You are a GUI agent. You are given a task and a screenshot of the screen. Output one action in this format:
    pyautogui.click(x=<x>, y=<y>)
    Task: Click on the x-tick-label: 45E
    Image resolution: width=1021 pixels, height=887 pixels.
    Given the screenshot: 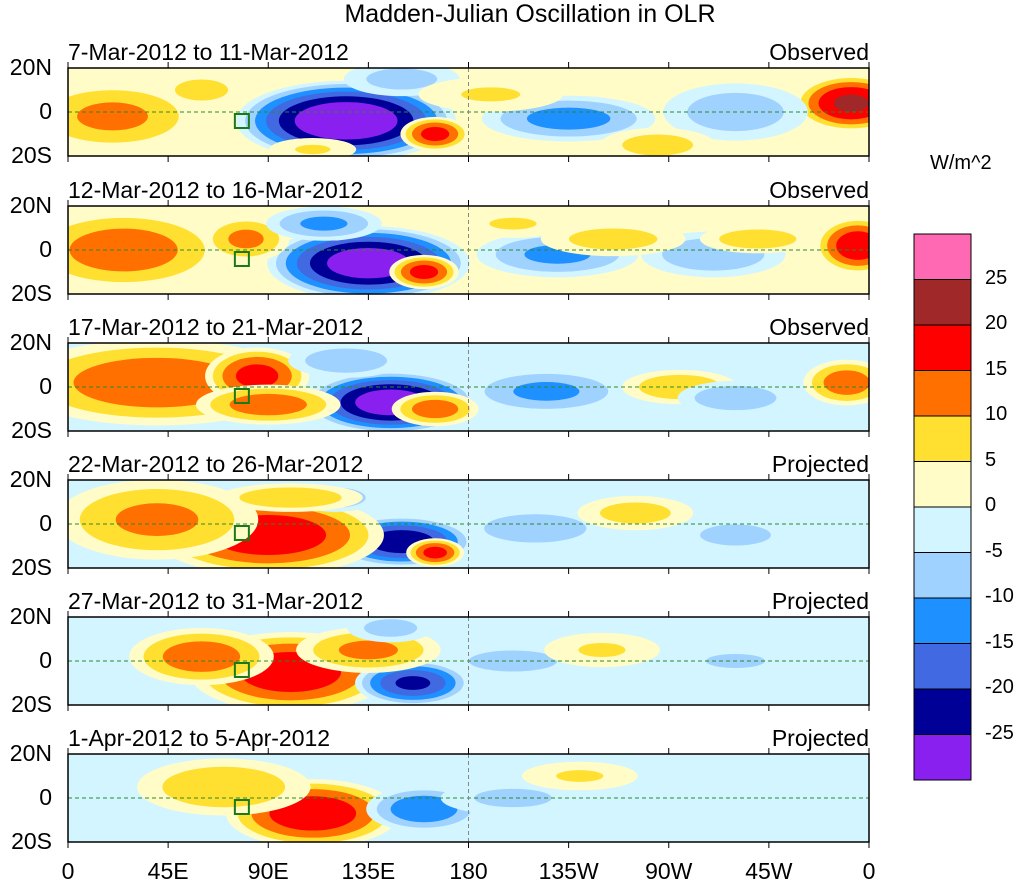 What is the action you would take?
    pyautogui.click(x=168, y=871)
    